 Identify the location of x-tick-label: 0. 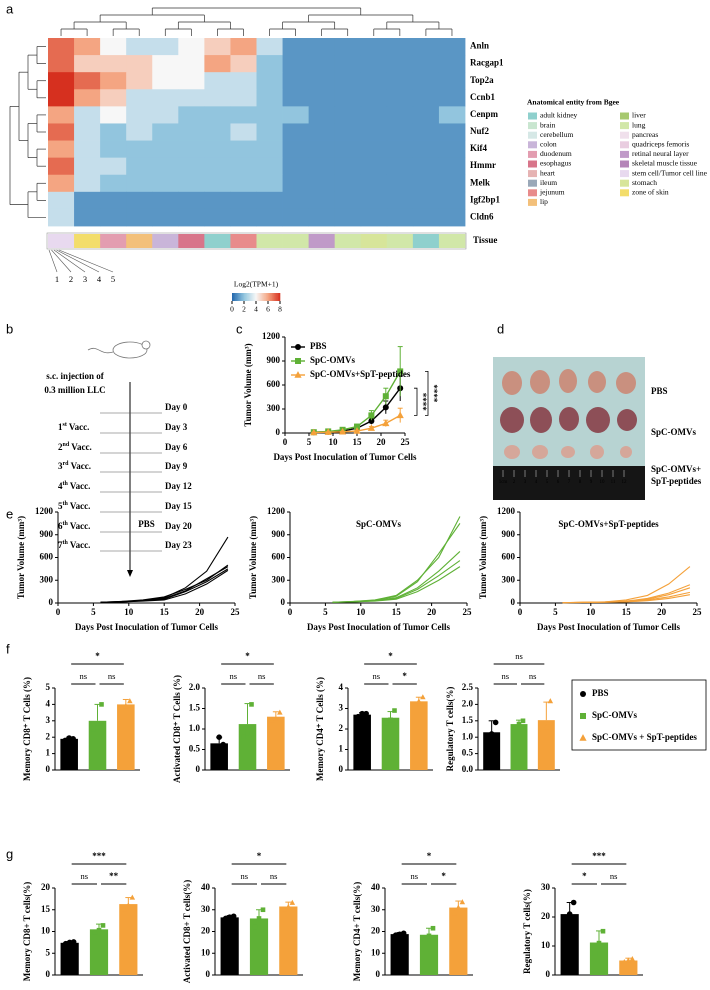
(58, 612).